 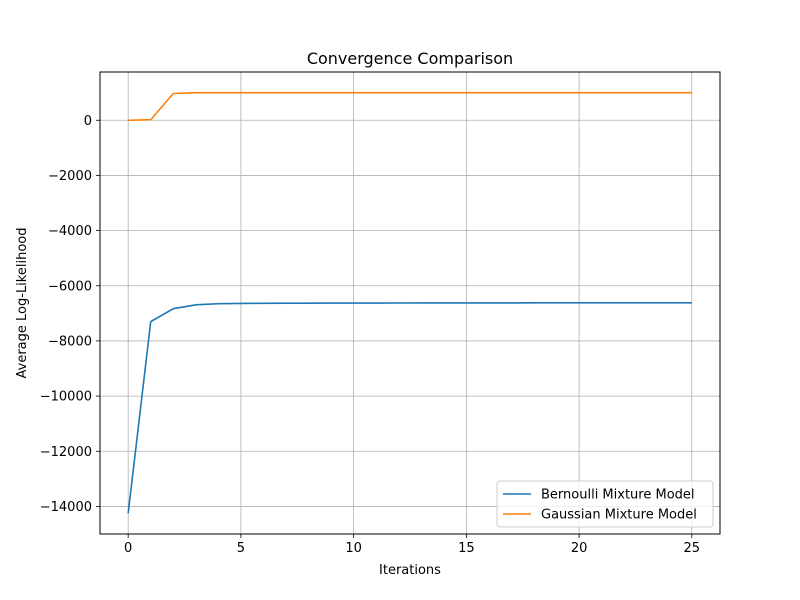 I want to click on y-tick-label: −12000, so click(x=66, y=452).